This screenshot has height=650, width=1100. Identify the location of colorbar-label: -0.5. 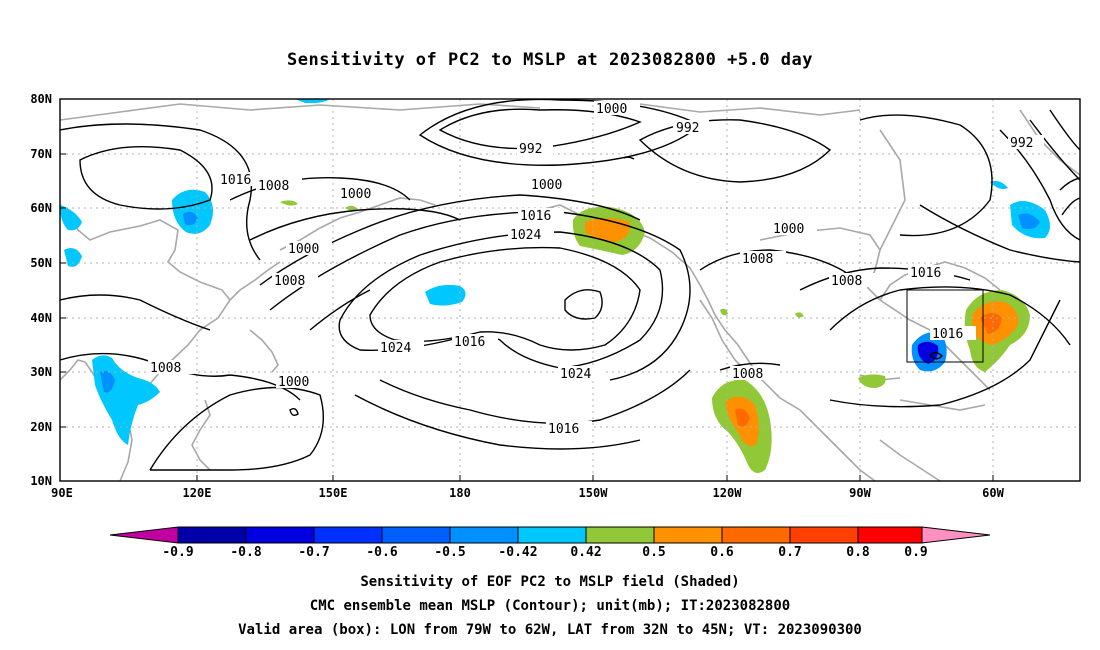
(450, 552).